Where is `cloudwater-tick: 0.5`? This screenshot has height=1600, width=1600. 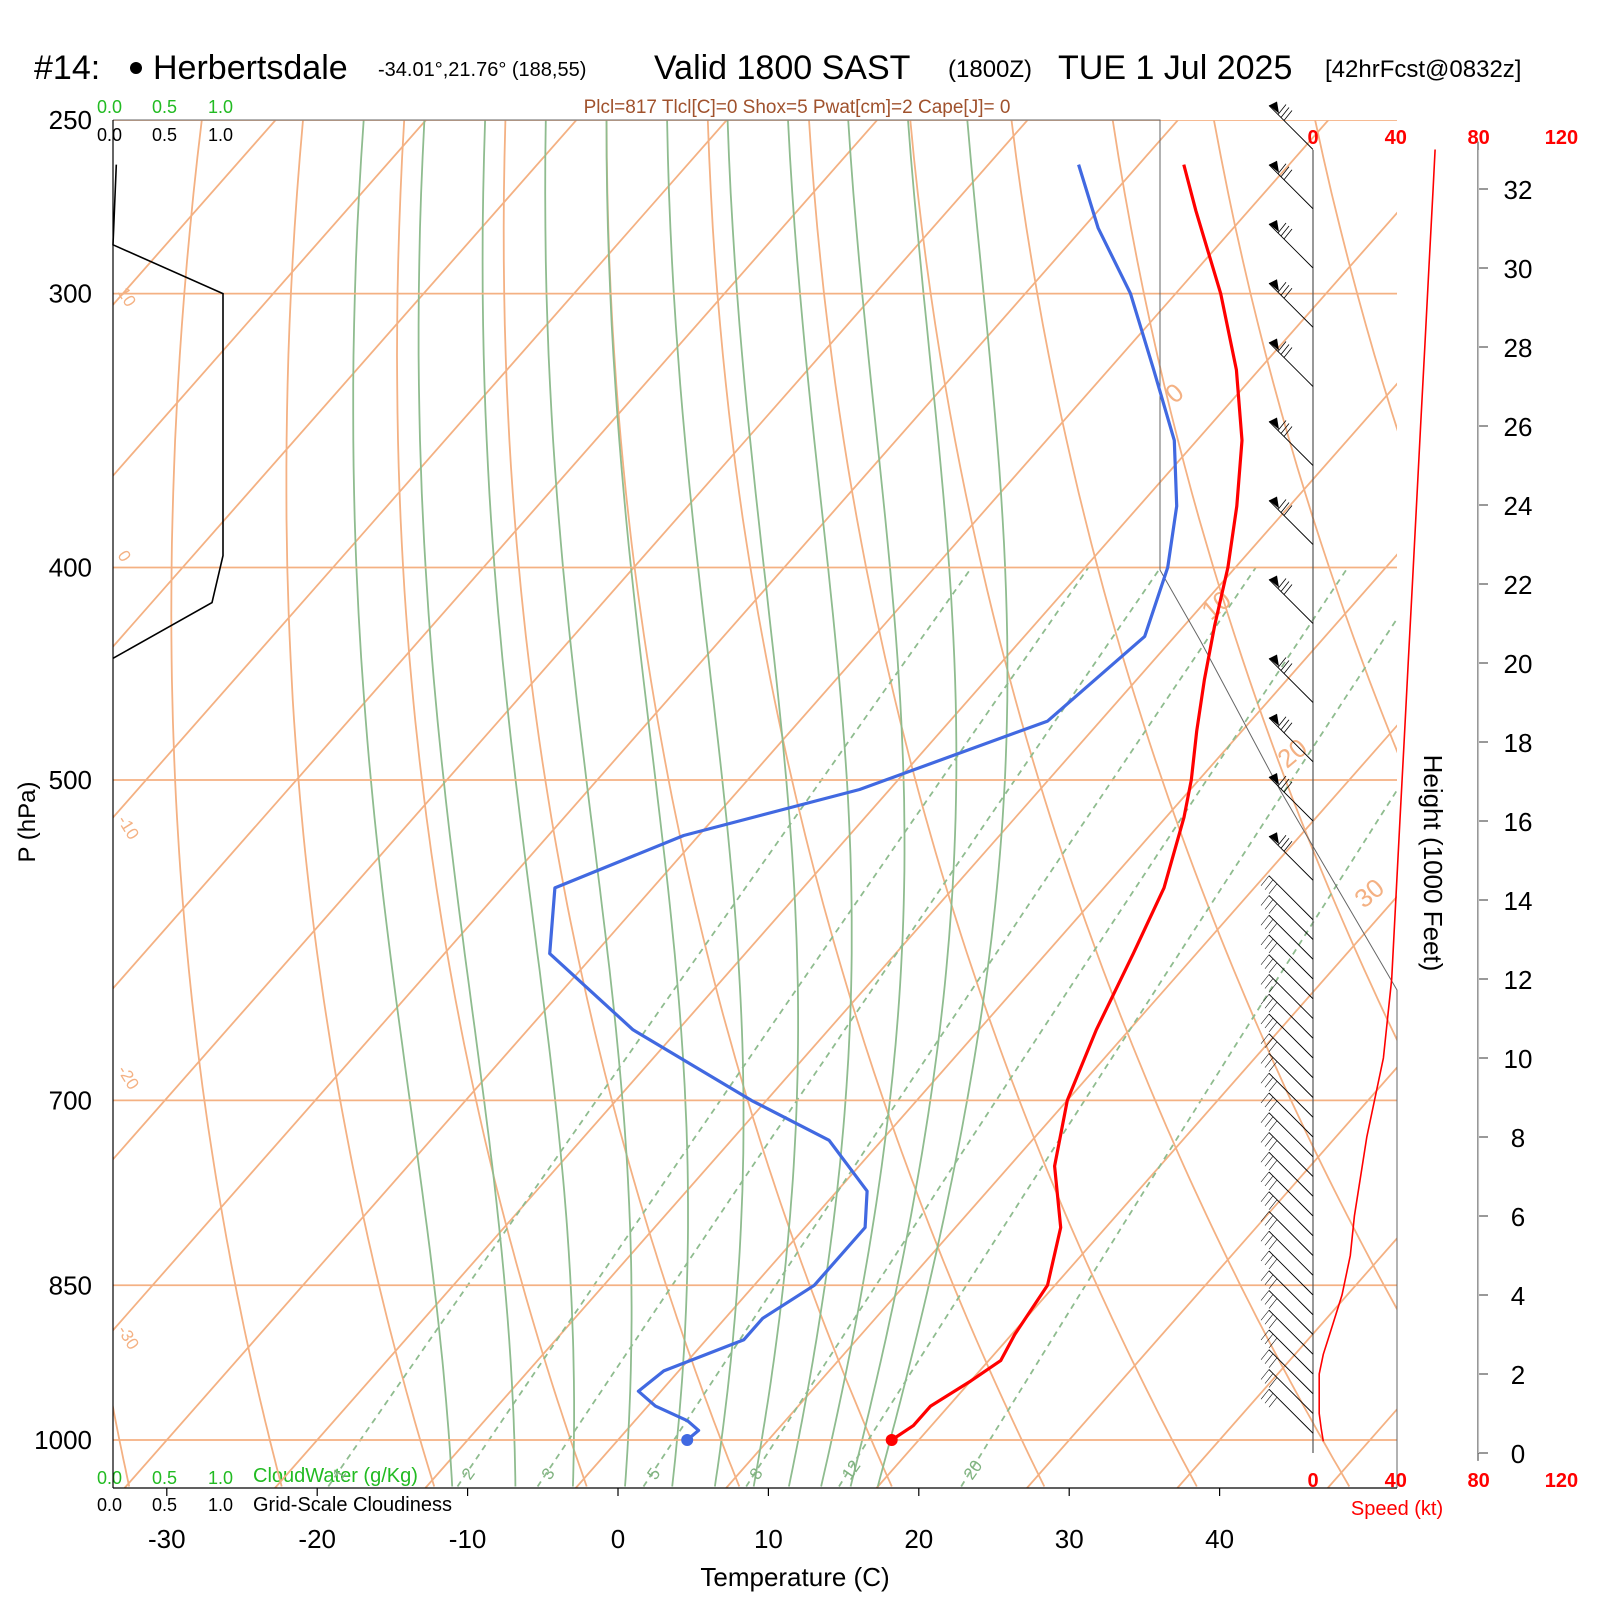 cloudwater-tick: 0.5 is located at coordinates (164, 1478).